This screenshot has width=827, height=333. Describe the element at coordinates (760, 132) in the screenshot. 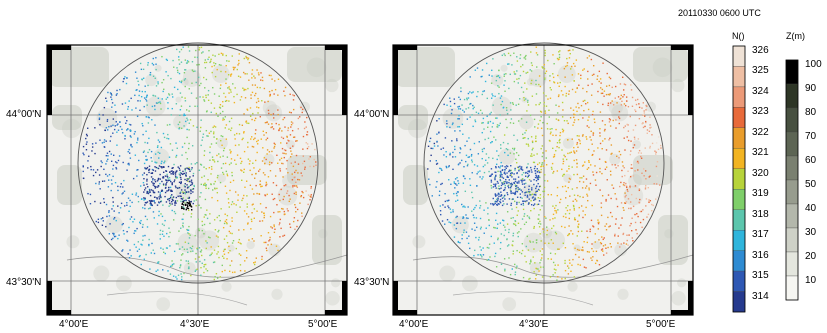

I see `colorbar-n-label: 322` at that location.